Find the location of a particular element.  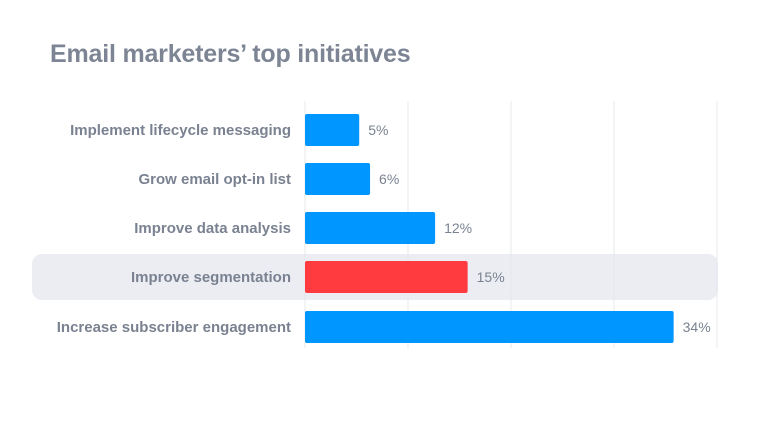

value-label: 5% is located at coordinates (378, 130).